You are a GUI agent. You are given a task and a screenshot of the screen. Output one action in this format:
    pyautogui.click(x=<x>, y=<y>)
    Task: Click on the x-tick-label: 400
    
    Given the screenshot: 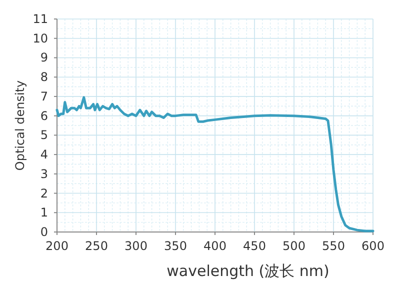 What is the action you would take?
    pyautogui.click(x=215, y=246)
    